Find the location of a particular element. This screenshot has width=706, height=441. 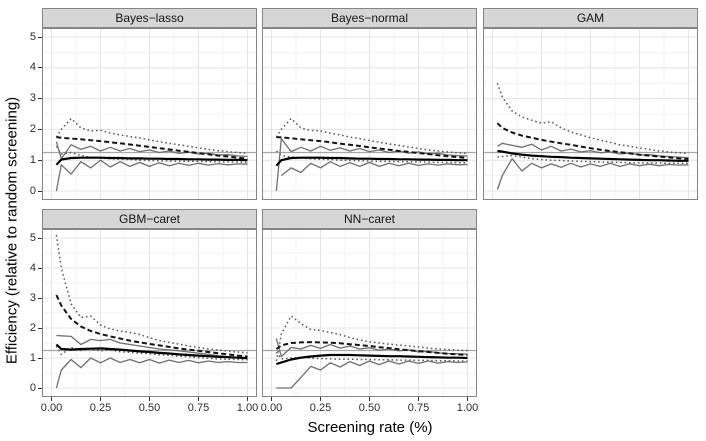

facet-strip: GBM−caret is located at coordinates (149, 219).